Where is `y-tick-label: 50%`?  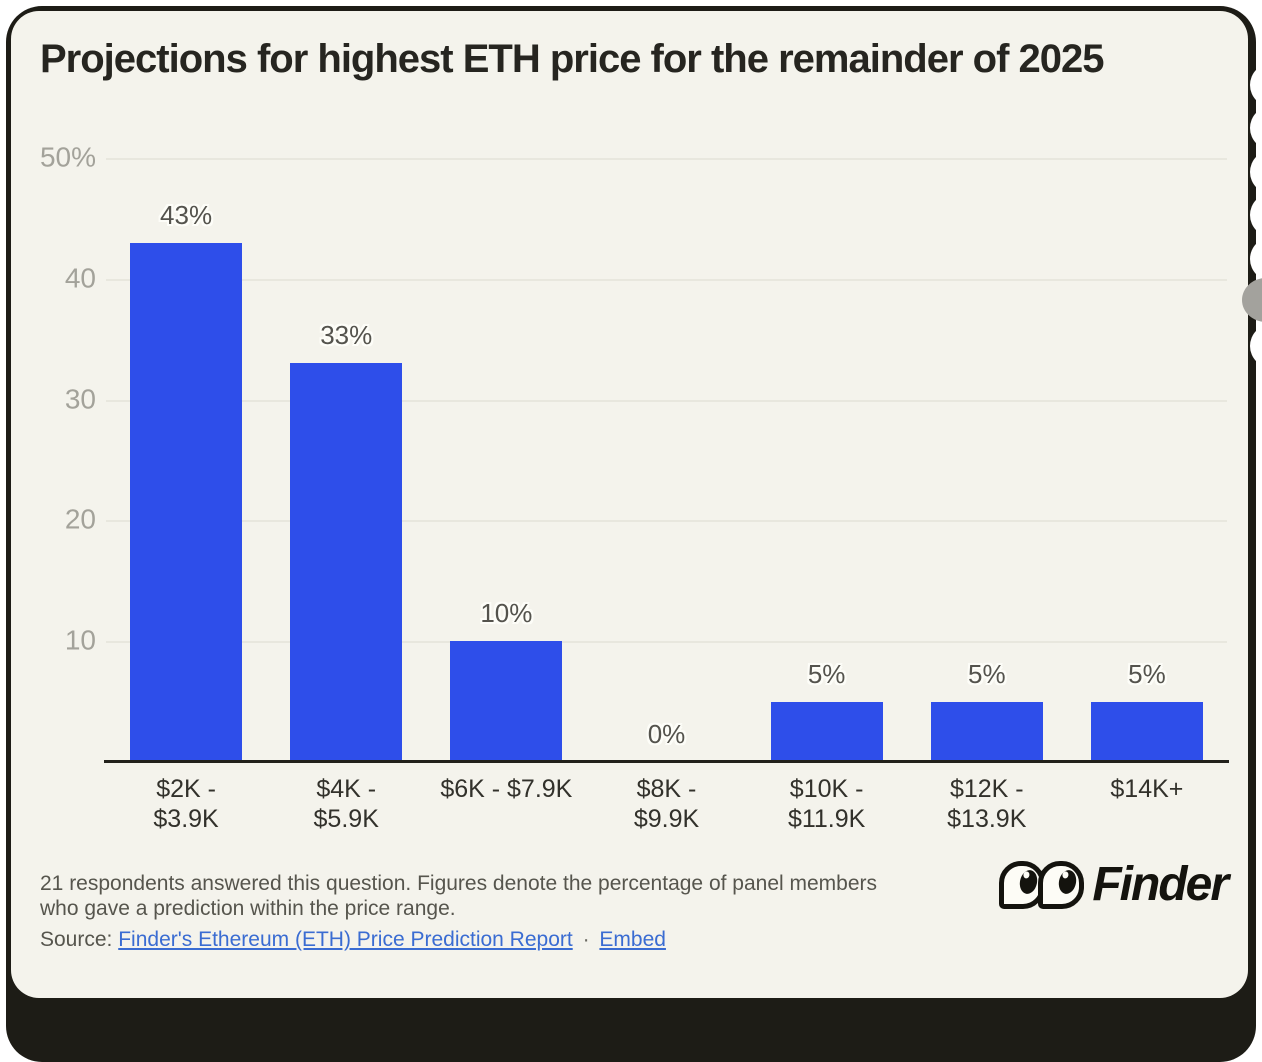
y-tick-label: 50% is located at coordinates (67, 157).